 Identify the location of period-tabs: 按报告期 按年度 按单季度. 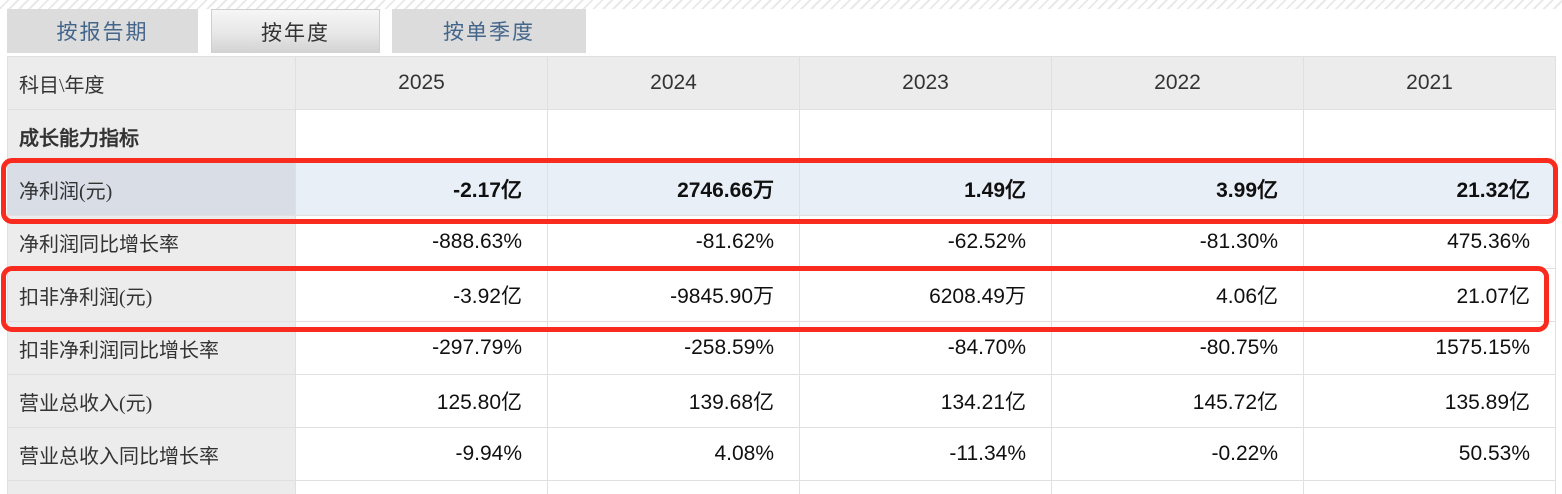
(781, 31).